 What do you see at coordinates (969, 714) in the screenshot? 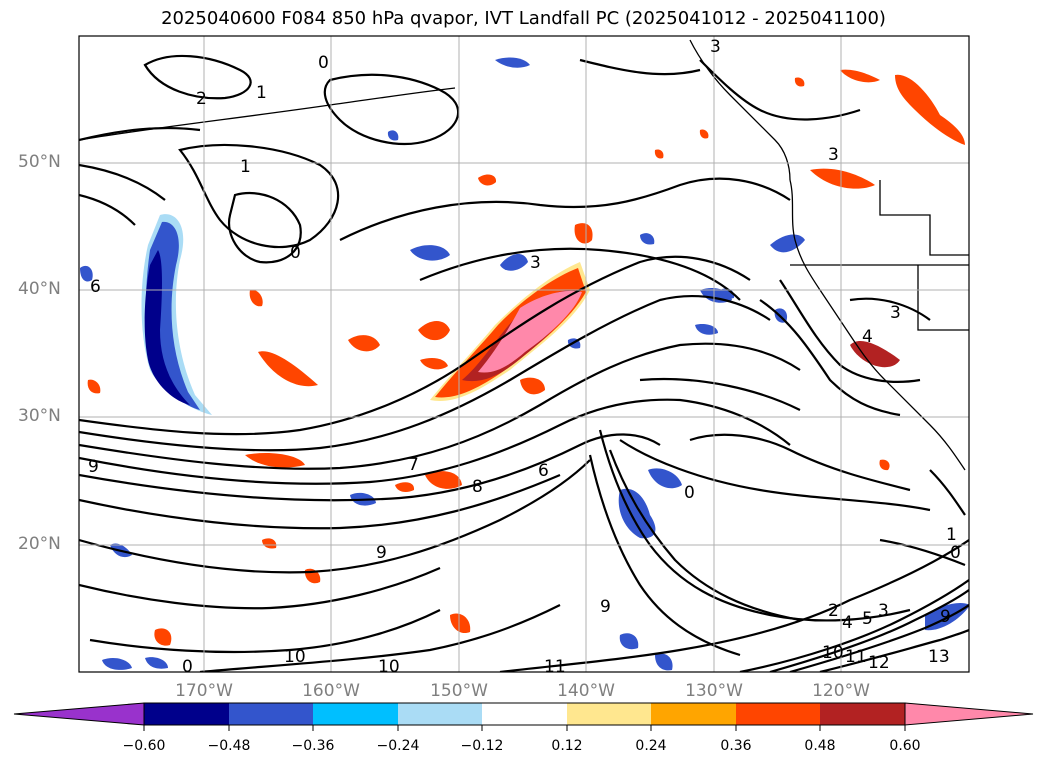
I see `colorbar-extend-right` at bounding box center [969, 714].